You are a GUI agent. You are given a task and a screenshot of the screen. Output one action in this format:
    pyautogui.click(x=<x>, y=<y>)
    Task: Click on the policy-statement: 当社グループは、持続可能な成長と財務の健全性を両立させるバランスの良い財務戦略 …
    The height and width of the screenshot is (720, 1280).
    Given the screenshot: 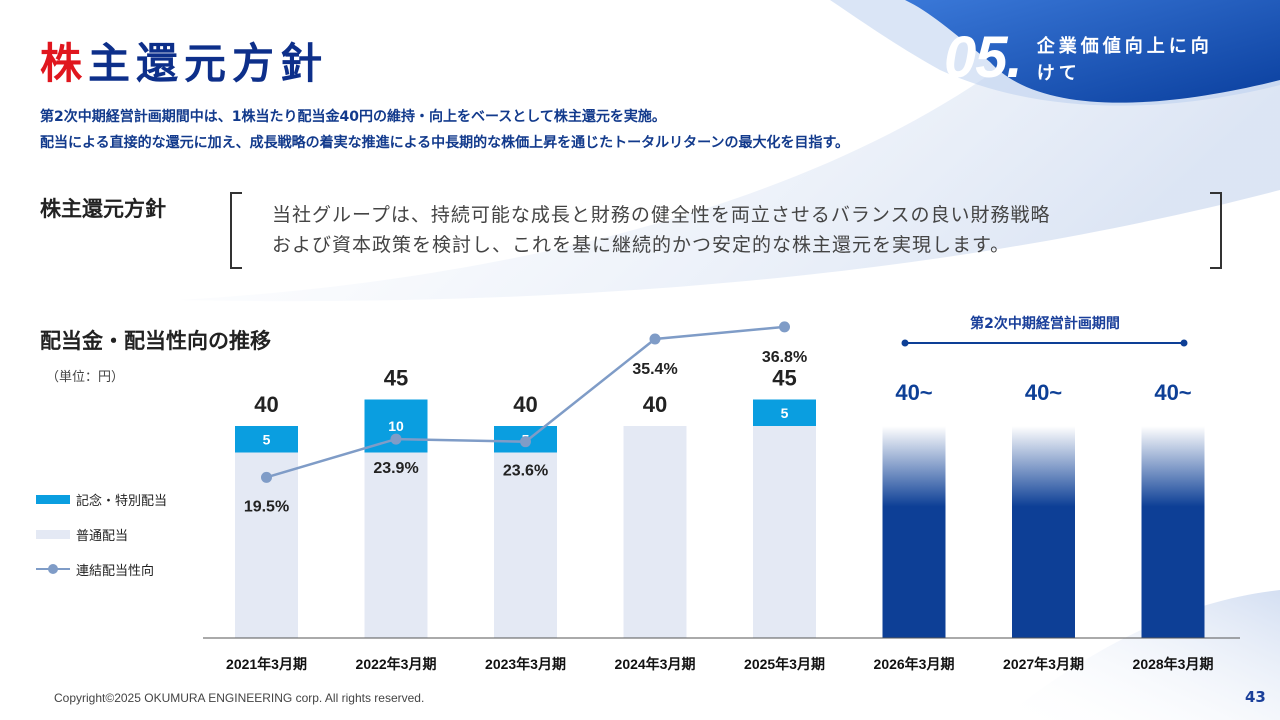 What is the action you would take?
    pyautogui.click(x=737, y=230)
    